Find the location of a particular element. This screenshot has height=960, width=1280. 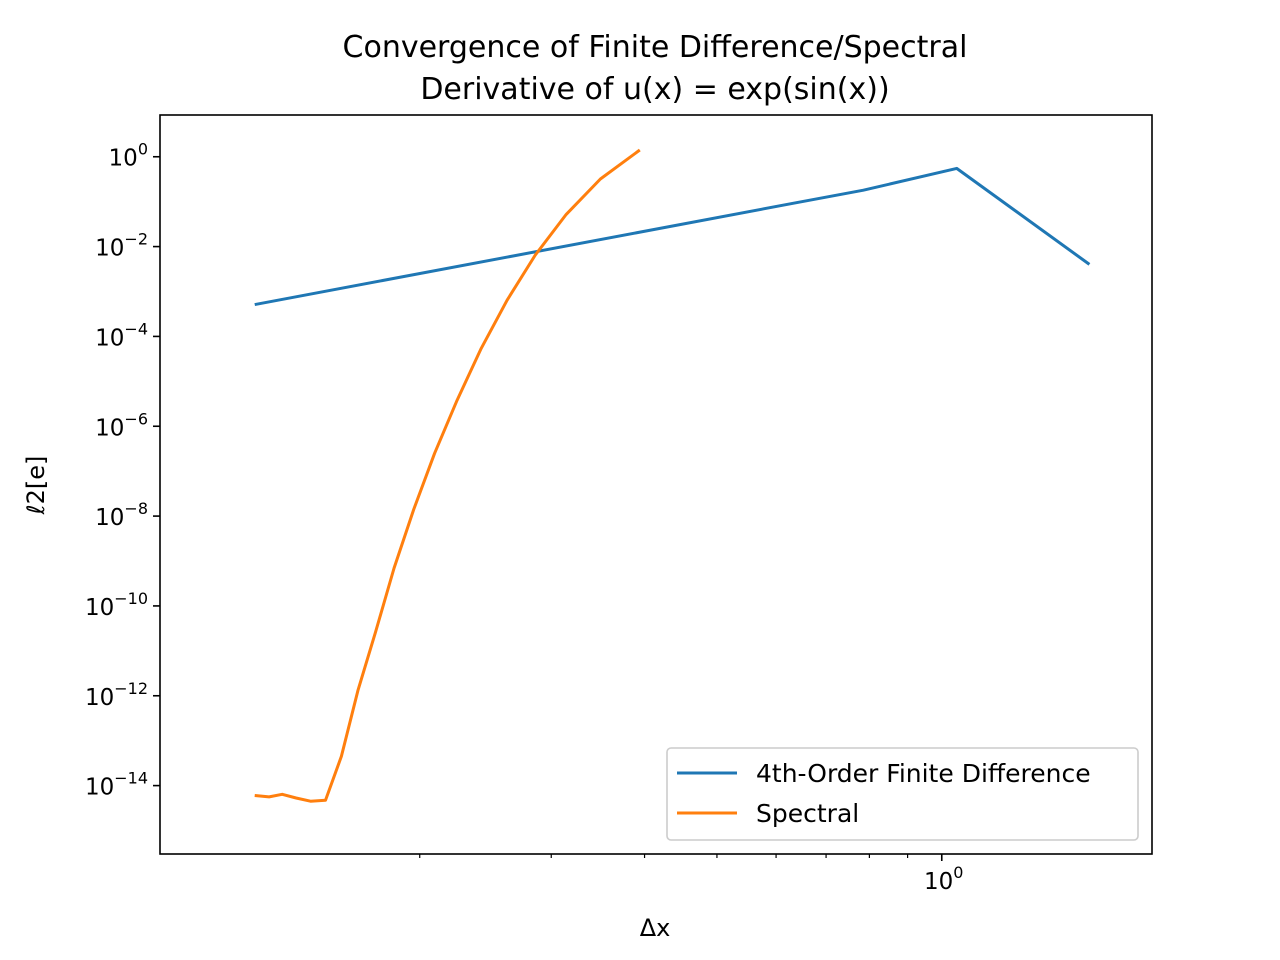

chart-subtitle: Derivative of u(x) = exp(sin(x)) is located at coordinates (654, 89).